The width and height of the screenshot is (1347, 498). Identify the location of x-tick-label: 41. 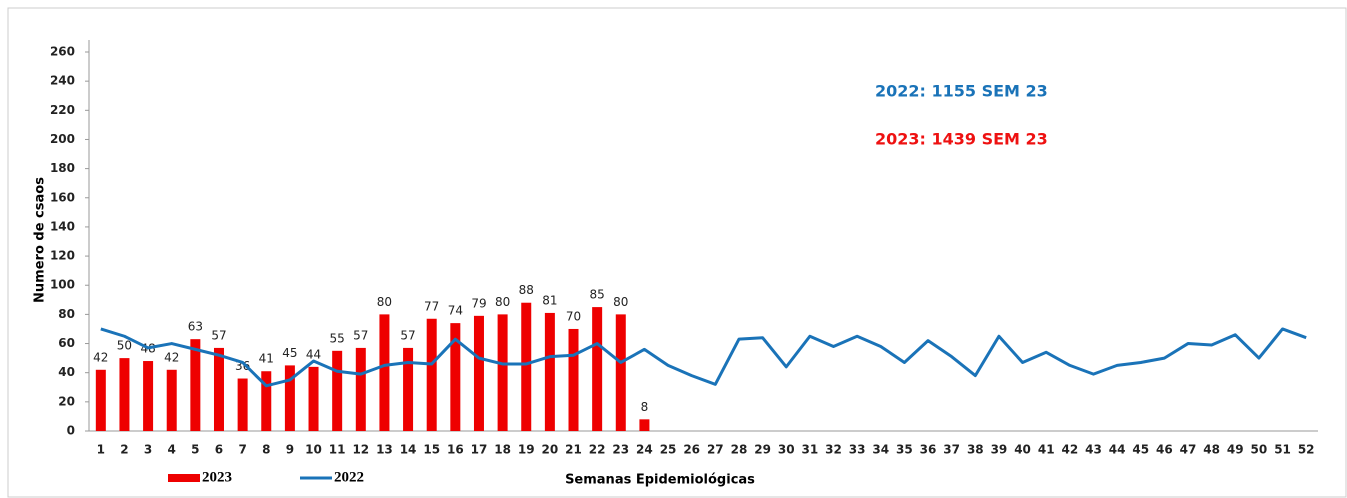
(1046, 450).